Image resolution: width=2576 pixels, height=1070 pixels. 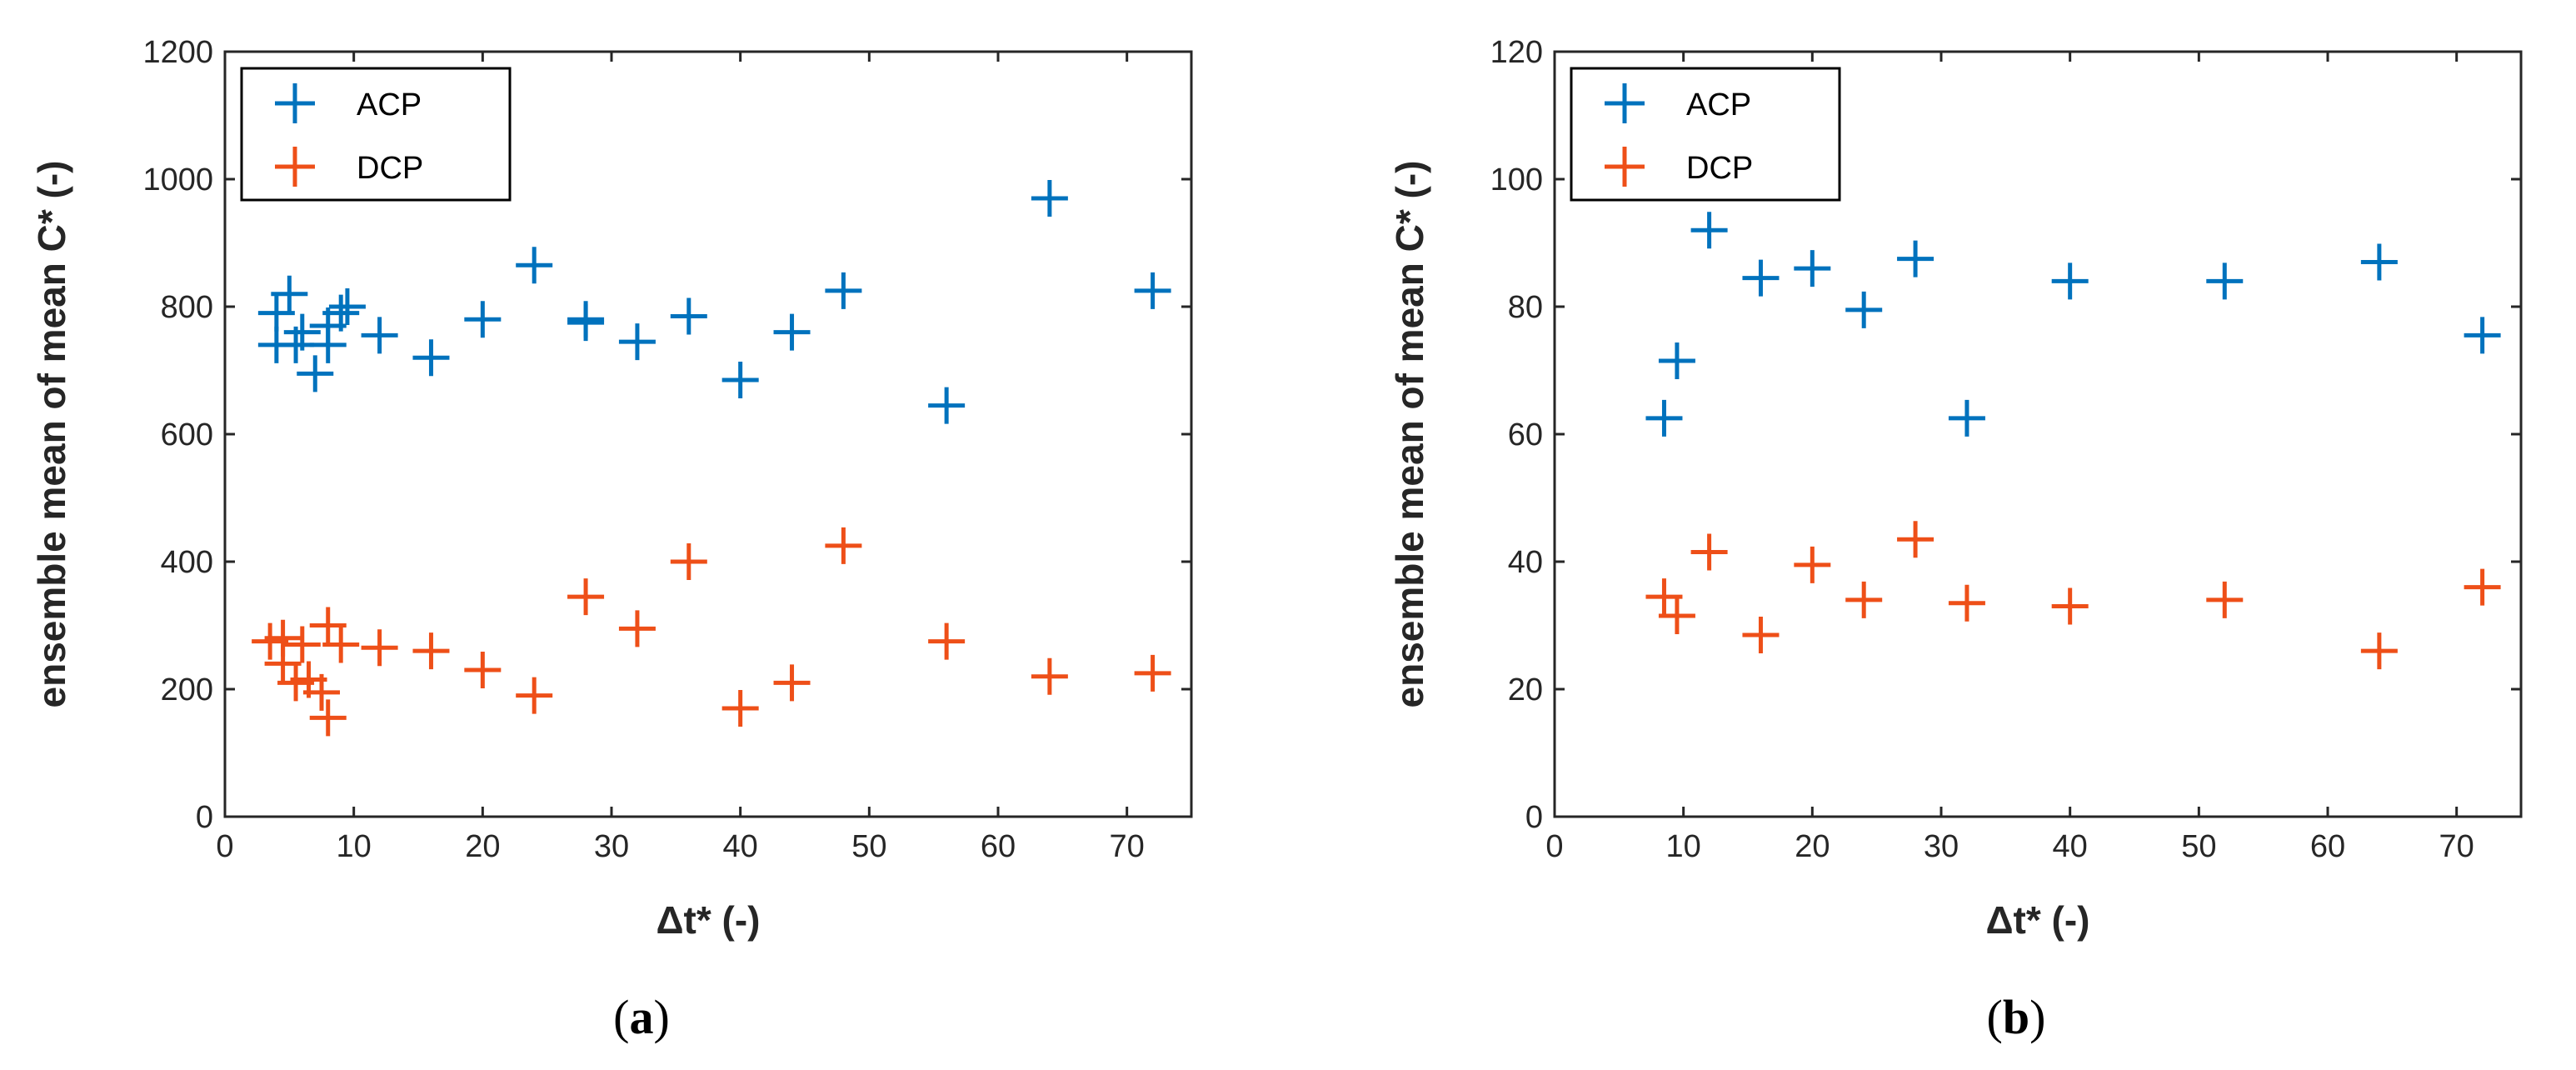 What do you see at coordinates (1812, 846) in the screenshot?
I see `x-tick-label: 20` at bounding box center [1812, 846].